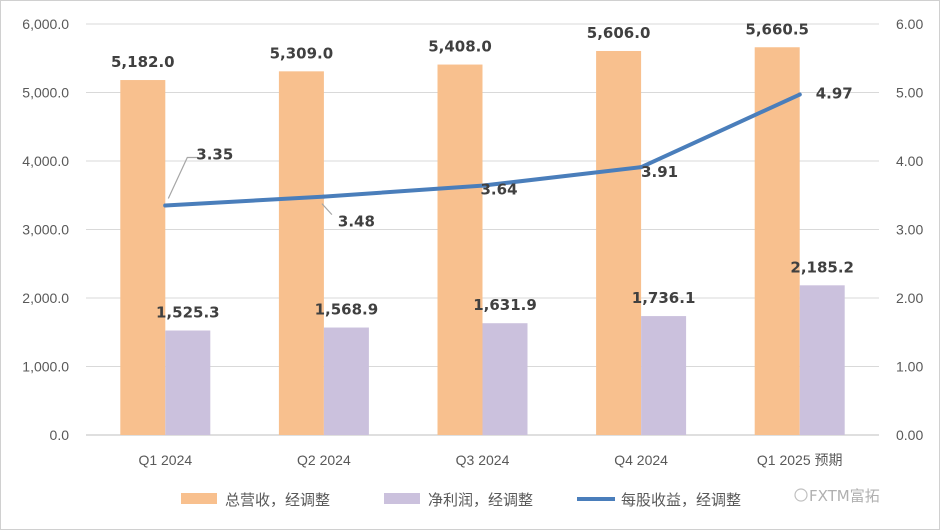  What do you see at coordinates (45, 367) in the screenshot?
I see `y-left-tick-label: 1,000.0` at bounding box center [45, 367].